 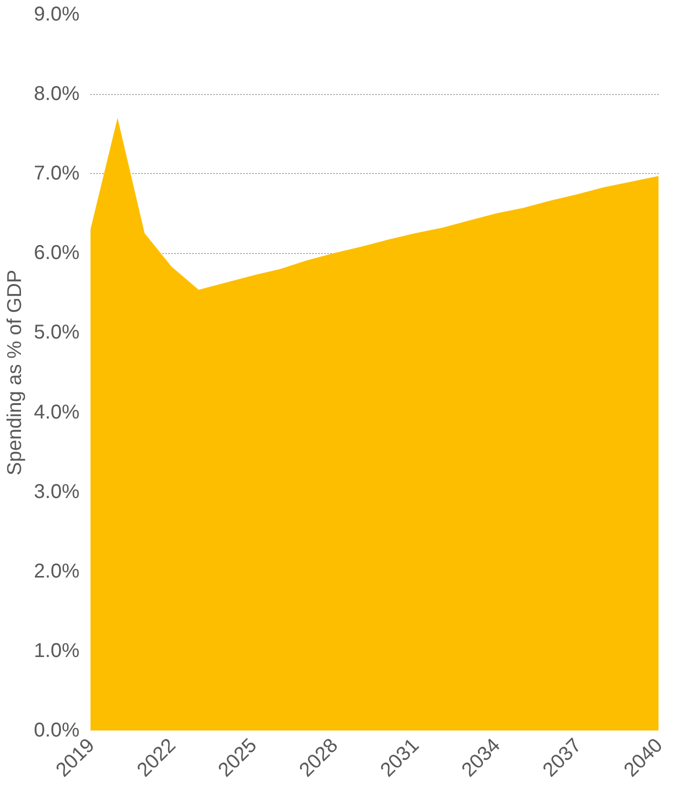 What do you see at coordinates (15, 373) in the screenshot?
I see `y-axis-title: Spending as % of GDP` at bounding box center [15, 373].